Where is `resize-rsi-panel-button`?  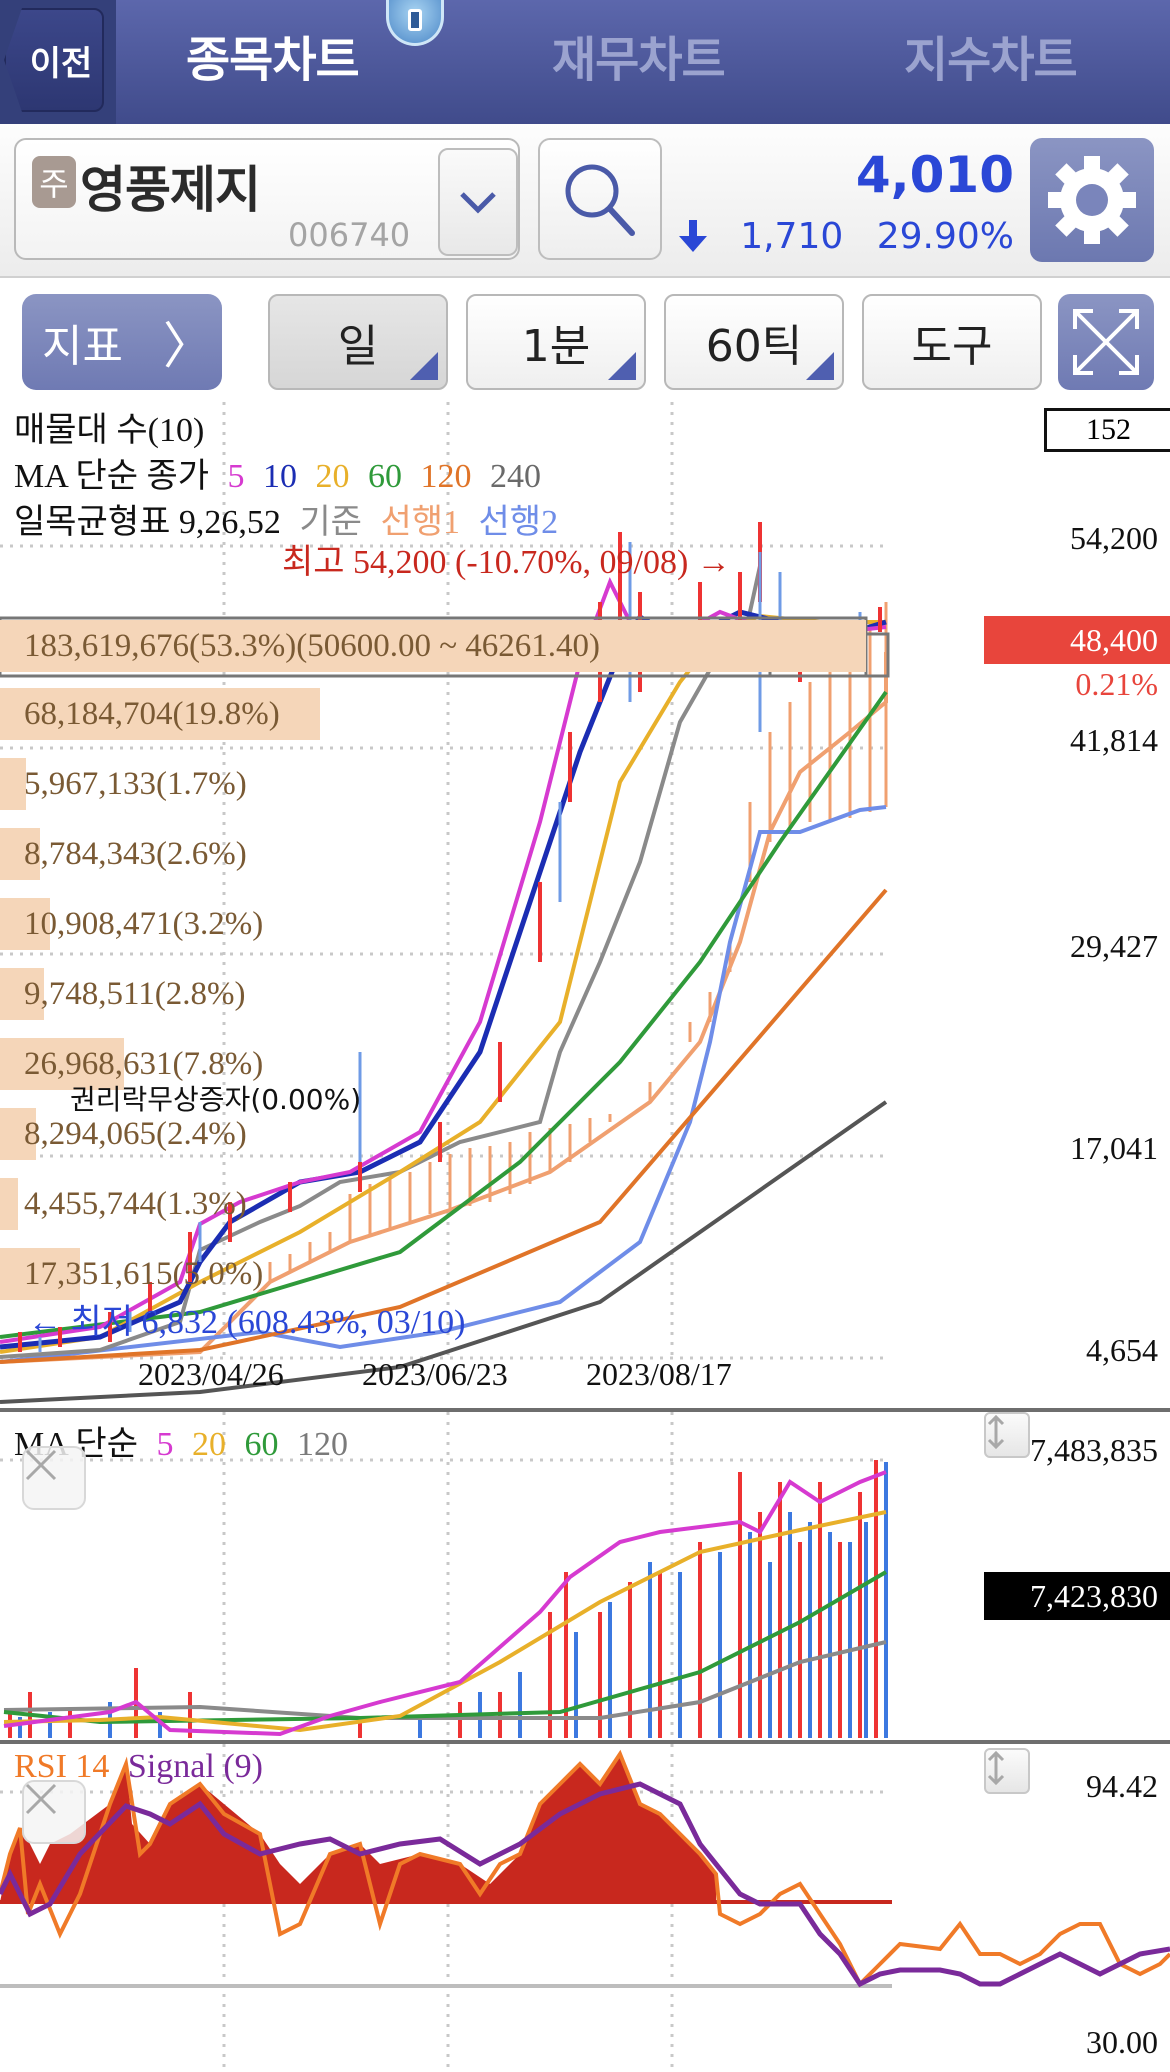 resize-rsi-panel-button is located at coordinates (1007, 1771).